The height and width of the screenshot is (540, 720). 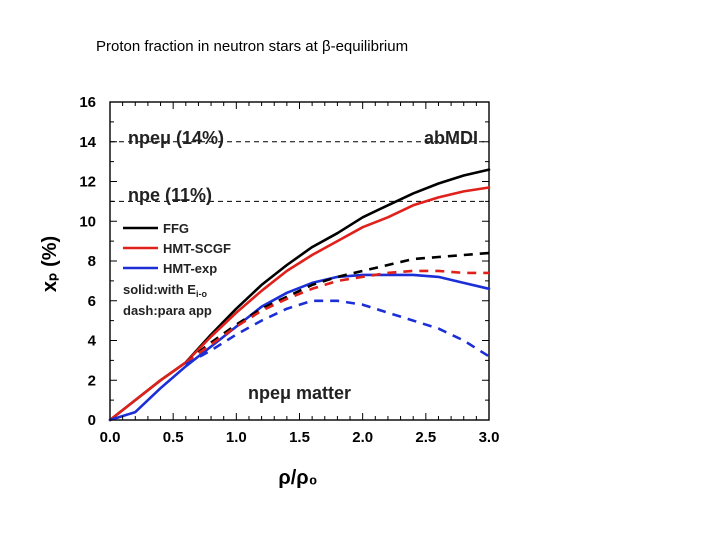 What do you see at coordinates (362, 437) in the screenshot?
I see `x-tick-label: 2.0` at bounding box center [362, 437].